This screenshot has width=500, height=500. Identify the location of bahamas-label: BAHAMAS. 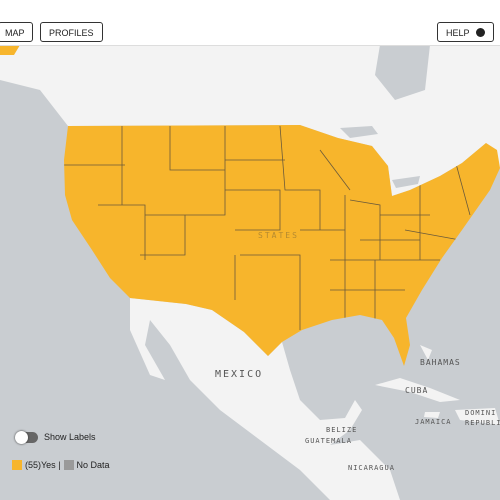
(440, 362).